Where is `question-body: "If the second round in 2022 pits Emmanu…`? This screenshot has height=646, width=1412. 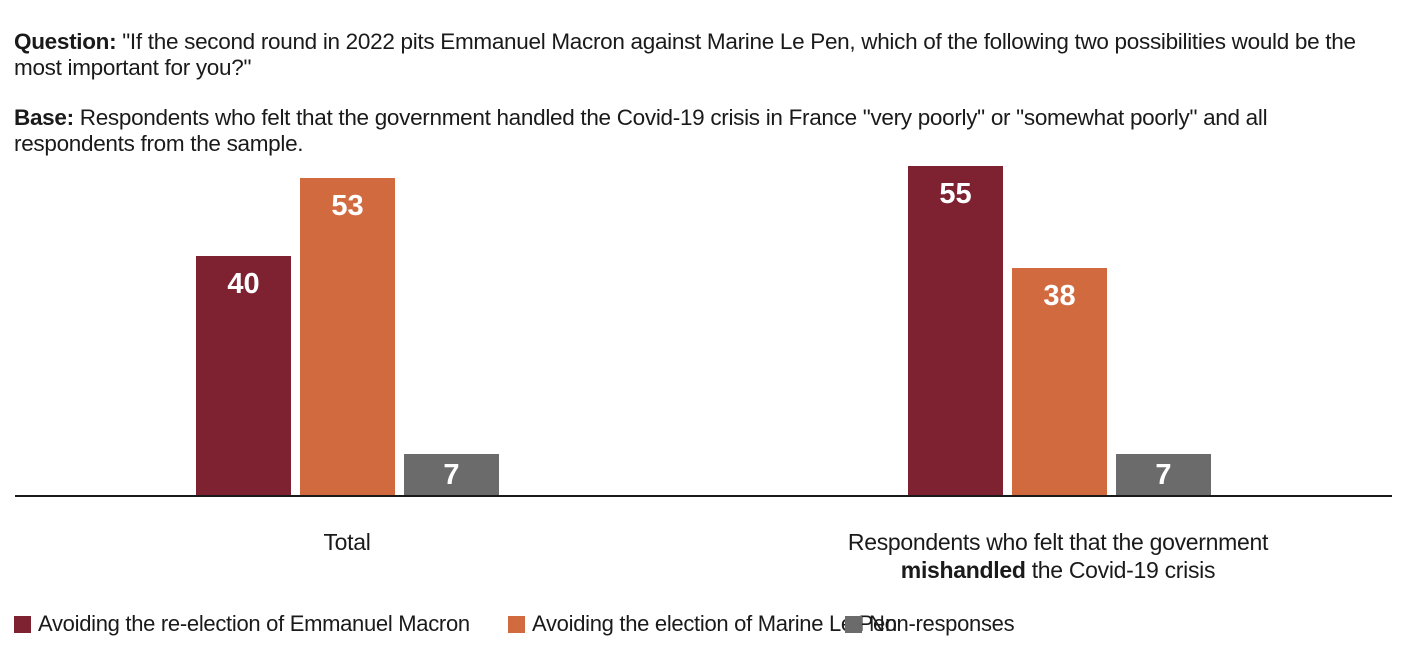 question-body: "If the second round in 2022 pits Emmanu… is located at coordinates (685, 54).